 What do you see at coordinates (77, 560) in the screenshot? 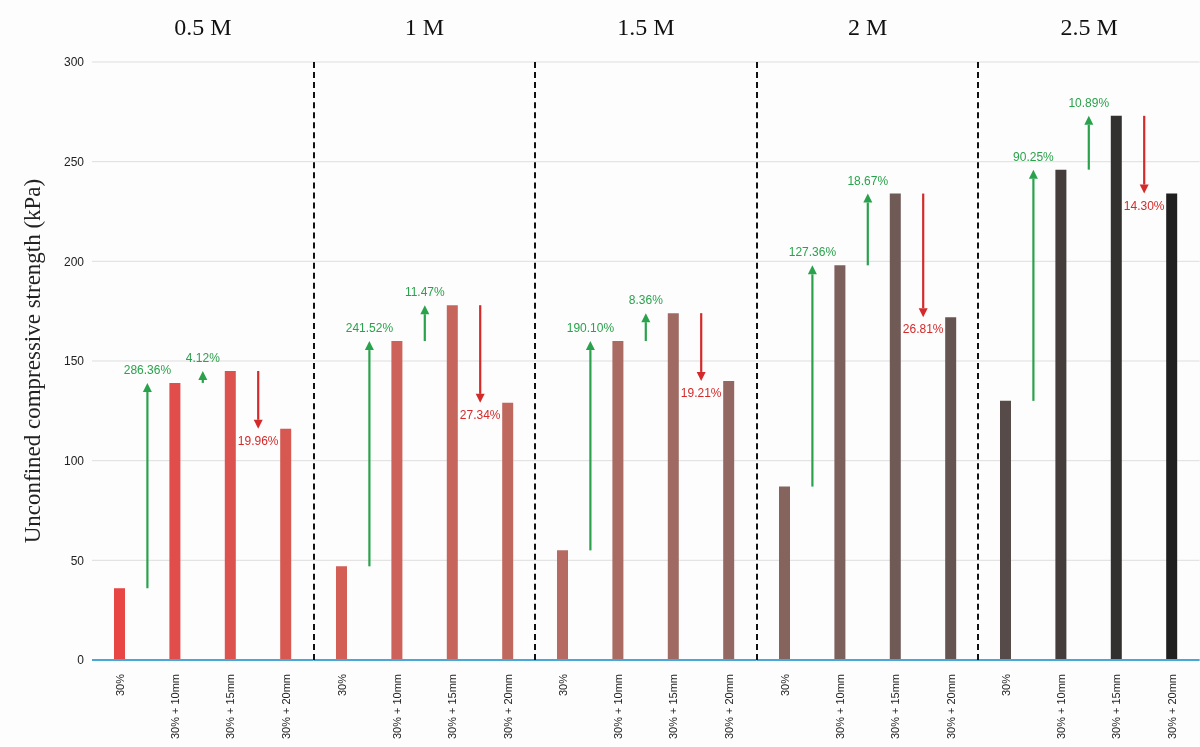
I see `y-tick-label: 50` at bounding box center [77, 560].